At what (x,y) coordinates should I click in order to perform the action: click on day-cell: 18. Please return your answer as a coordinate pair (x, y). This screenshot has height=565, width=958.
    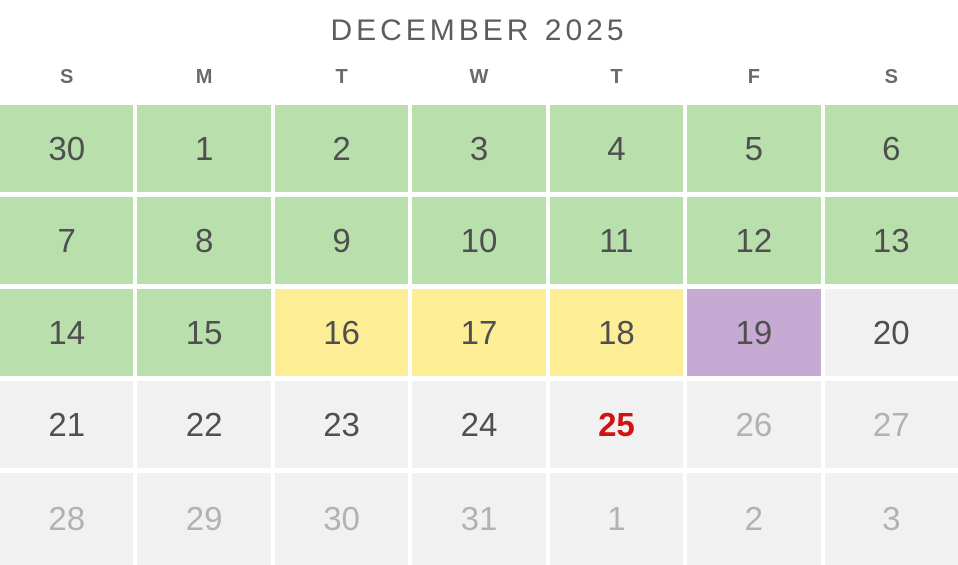
    Looking at the image, I should click on (616, 332).